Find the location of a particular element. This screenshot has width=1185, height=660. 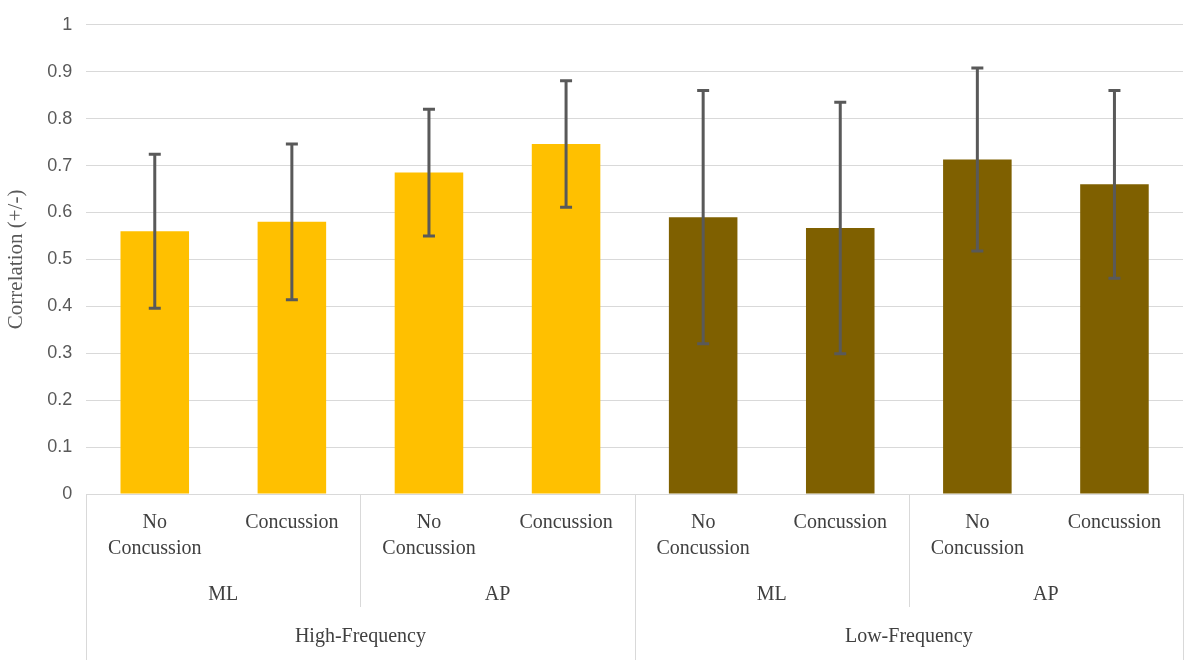

y-tick-label: 0.8 is located at coordinates (60, 117).